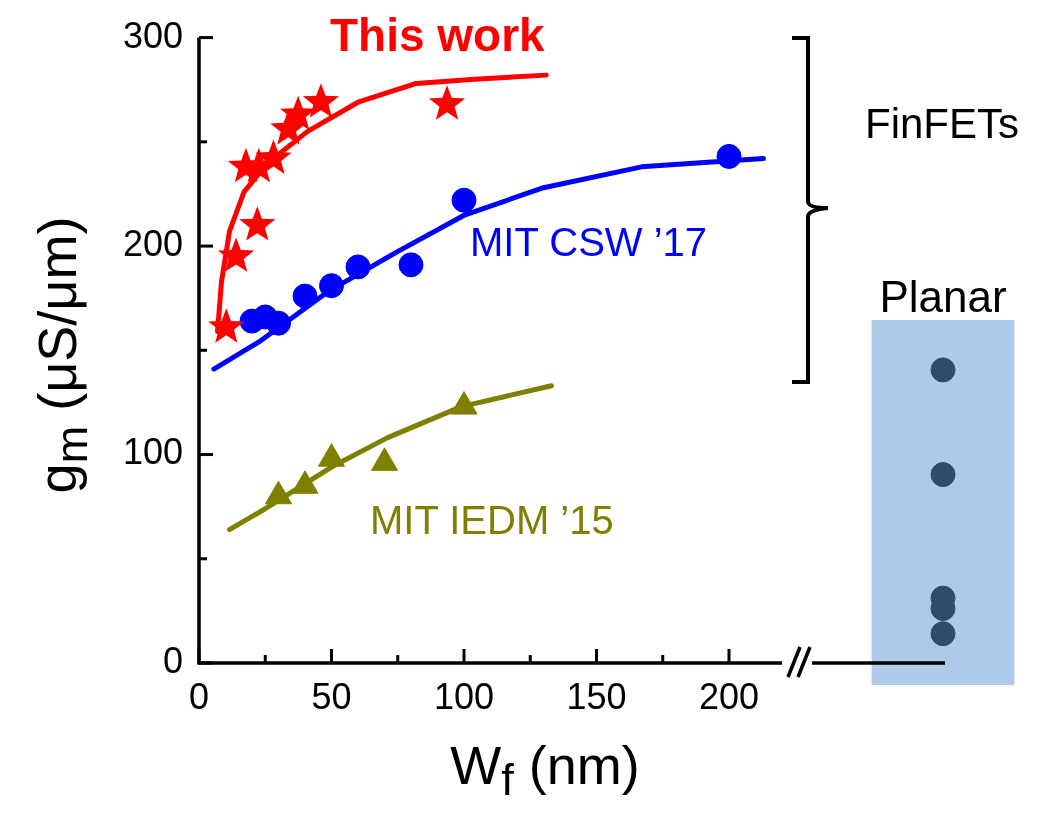 The width and height of the screenshot is (1061, 832). Describe the element at coordinates (331, 696) in the screenshot. I see `x-tick-label: 50` at that location.